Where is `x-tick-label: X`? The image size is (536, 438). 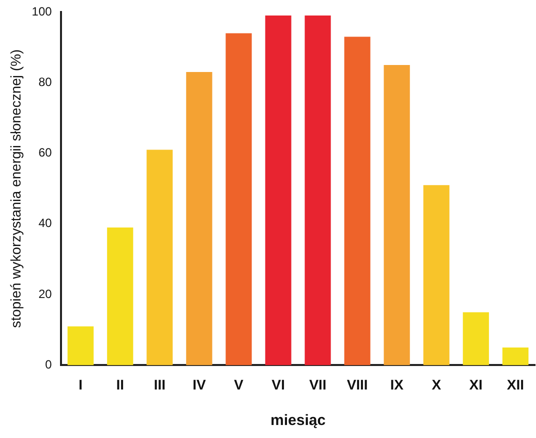 x-tick-label: X is located at coordinates (437, 384).